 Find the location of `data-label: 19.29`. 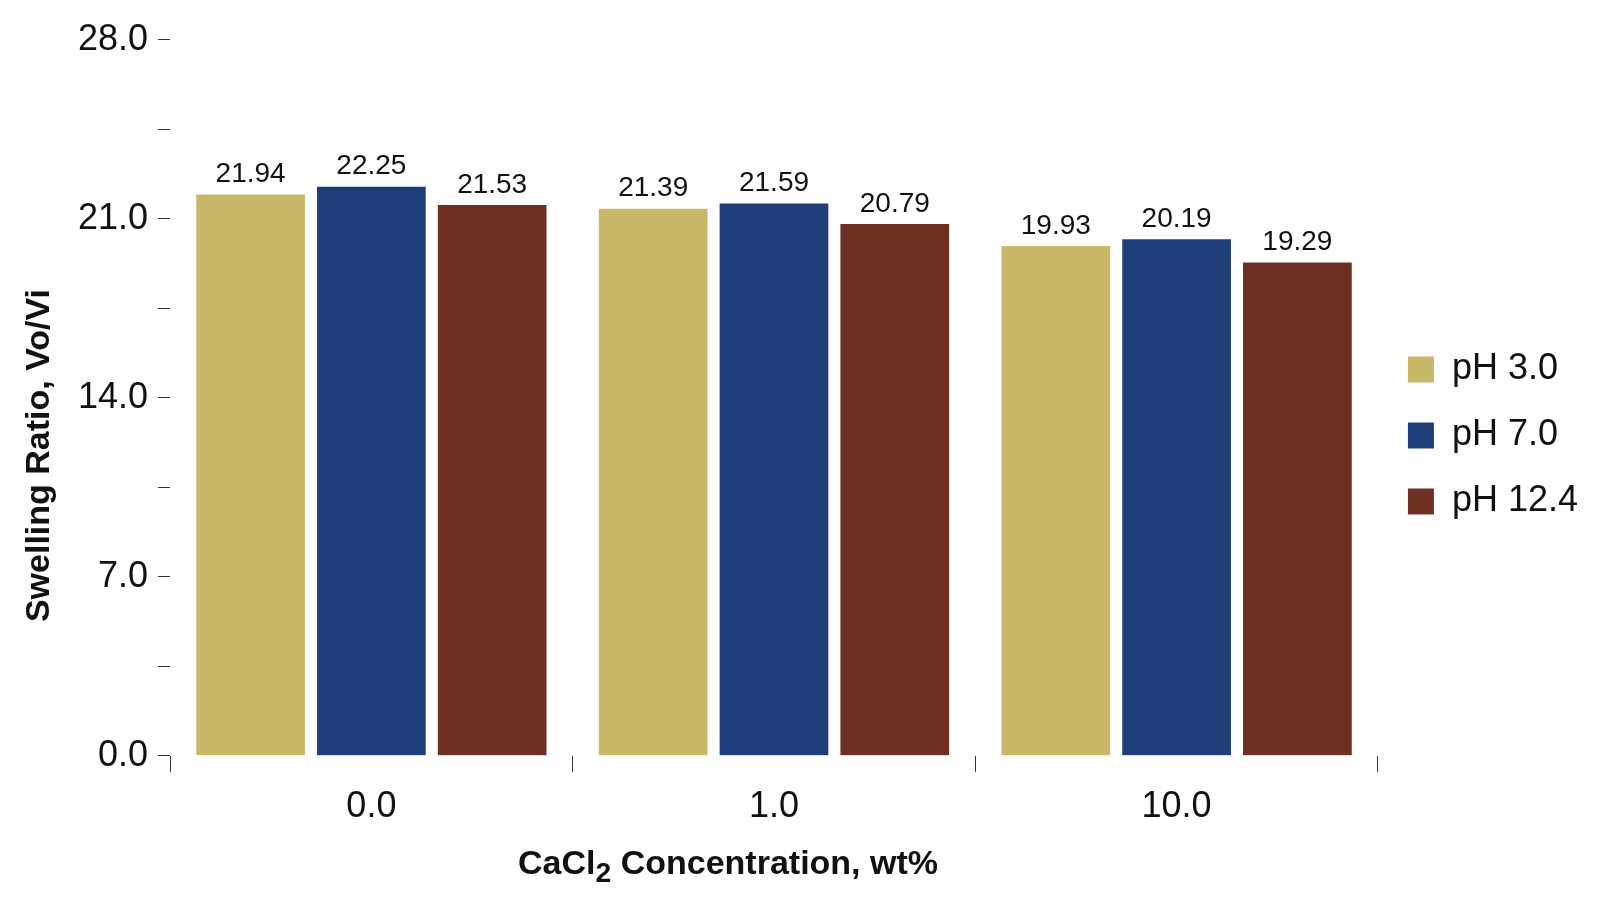

data-label: 19.29 is located at coordinates (1297, 241).